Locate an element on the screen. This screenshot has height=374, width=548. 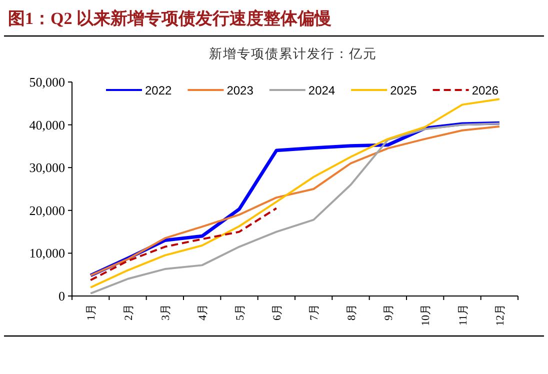
line-series is located at coordinates (184, 244).